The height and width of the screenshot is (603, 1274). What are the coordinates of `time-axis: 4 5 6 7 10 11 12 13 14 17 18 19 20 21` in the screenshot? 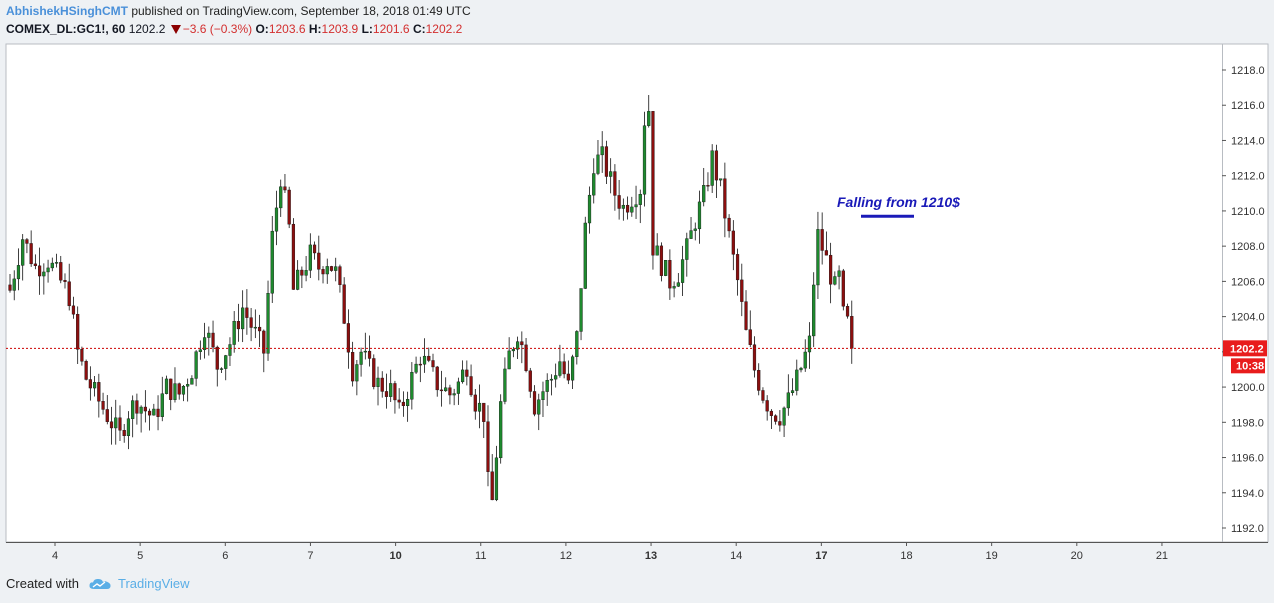 It's located at (610, 552).